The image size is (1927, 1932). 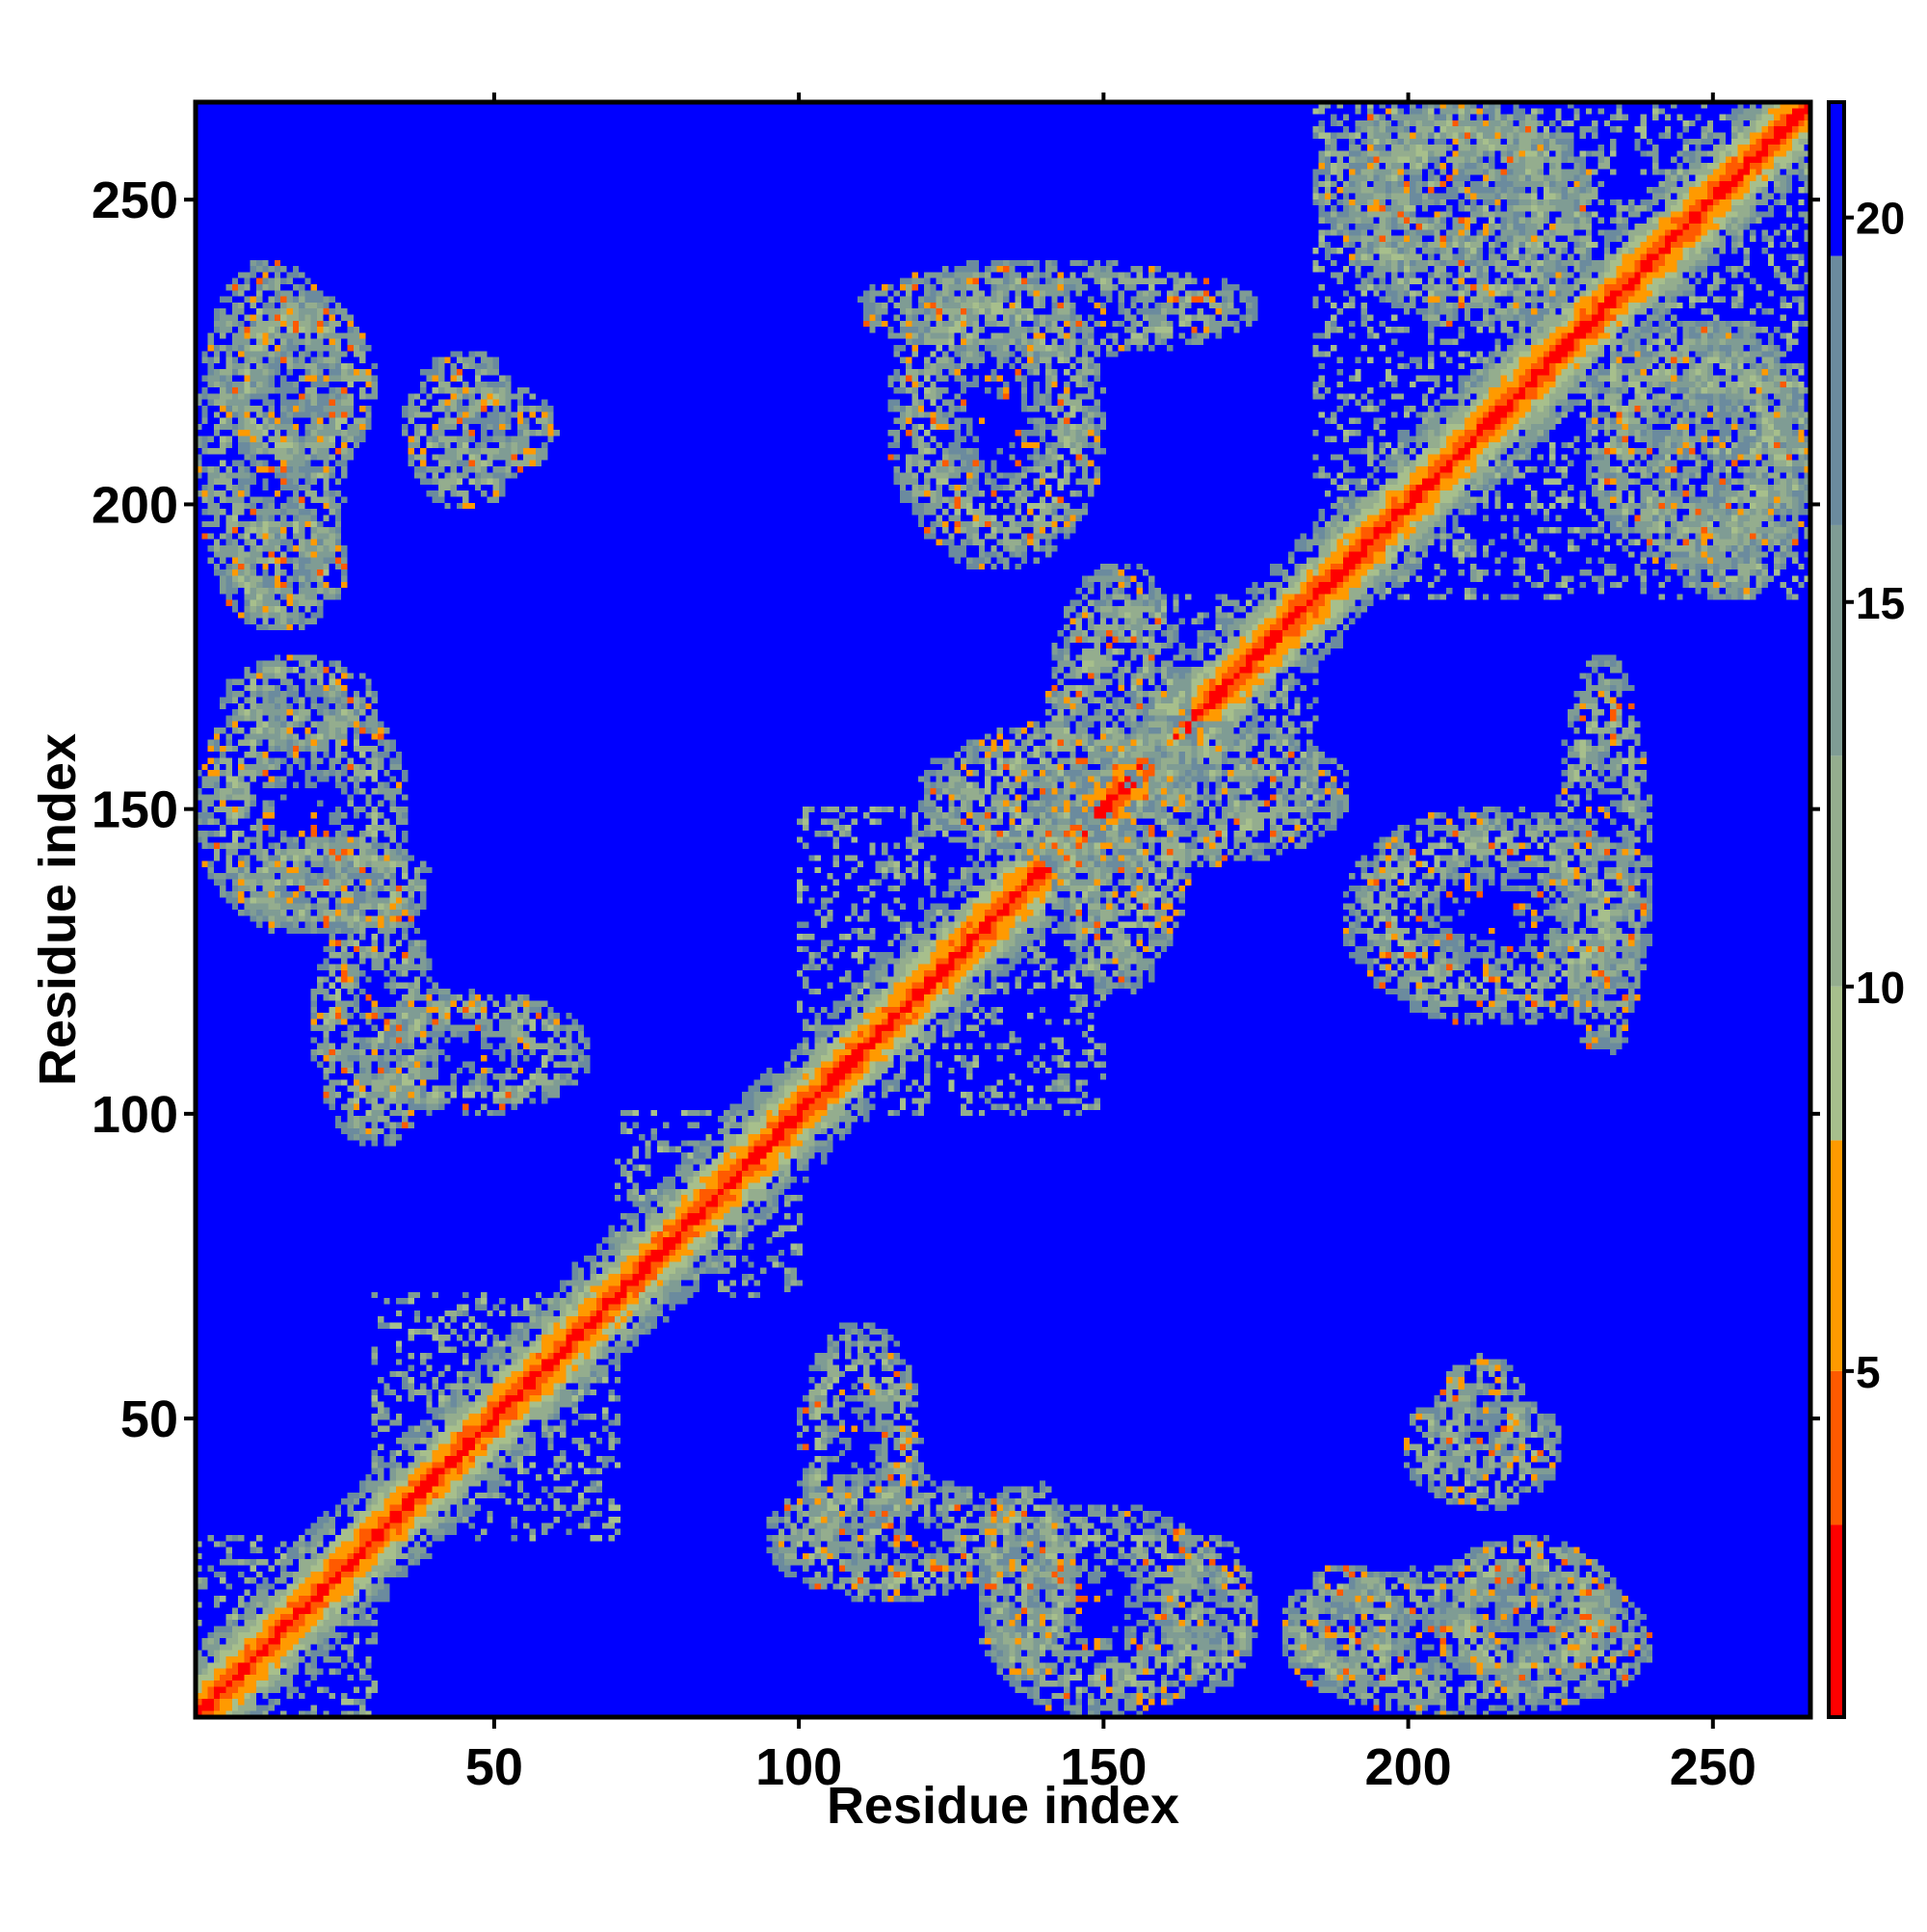 I want to click on x-tick-label: 250, so click(x=1713, y=1767).